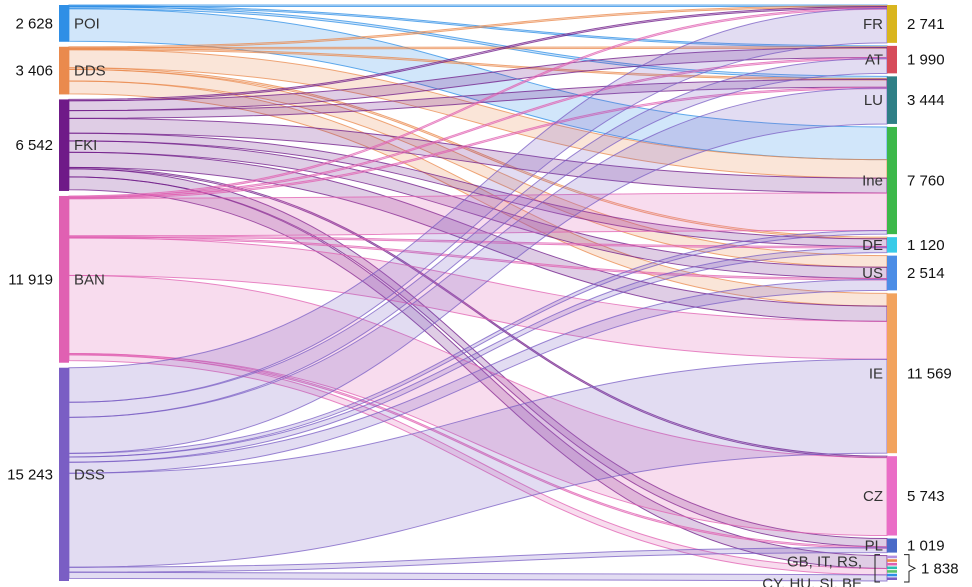 This screenshot has width=972, height=587. What do you see at coordinates (892, 545) in the screenshot?
I see `target-node-pl` at bounding box center [892, 545].